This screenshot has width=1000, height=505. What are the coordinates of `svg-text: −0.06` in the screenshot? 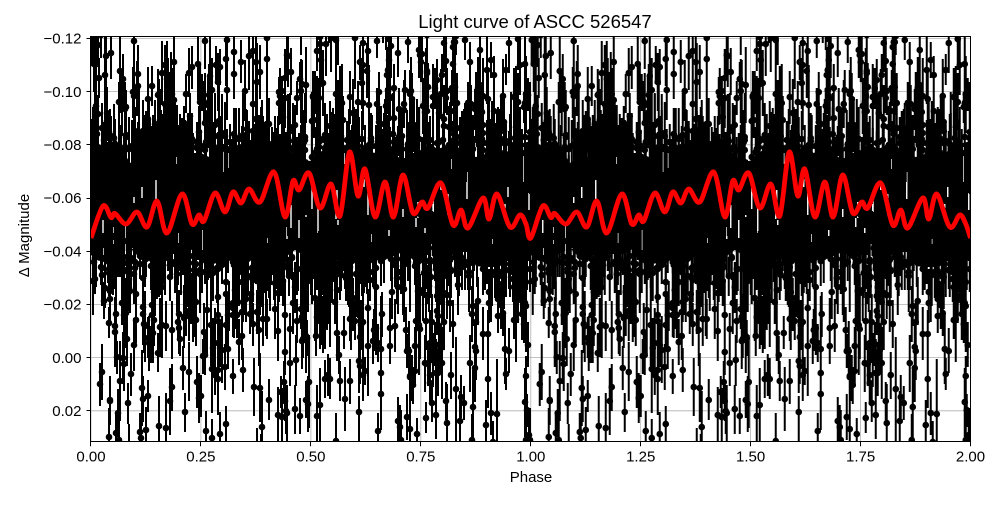 It's located at (63, 198).